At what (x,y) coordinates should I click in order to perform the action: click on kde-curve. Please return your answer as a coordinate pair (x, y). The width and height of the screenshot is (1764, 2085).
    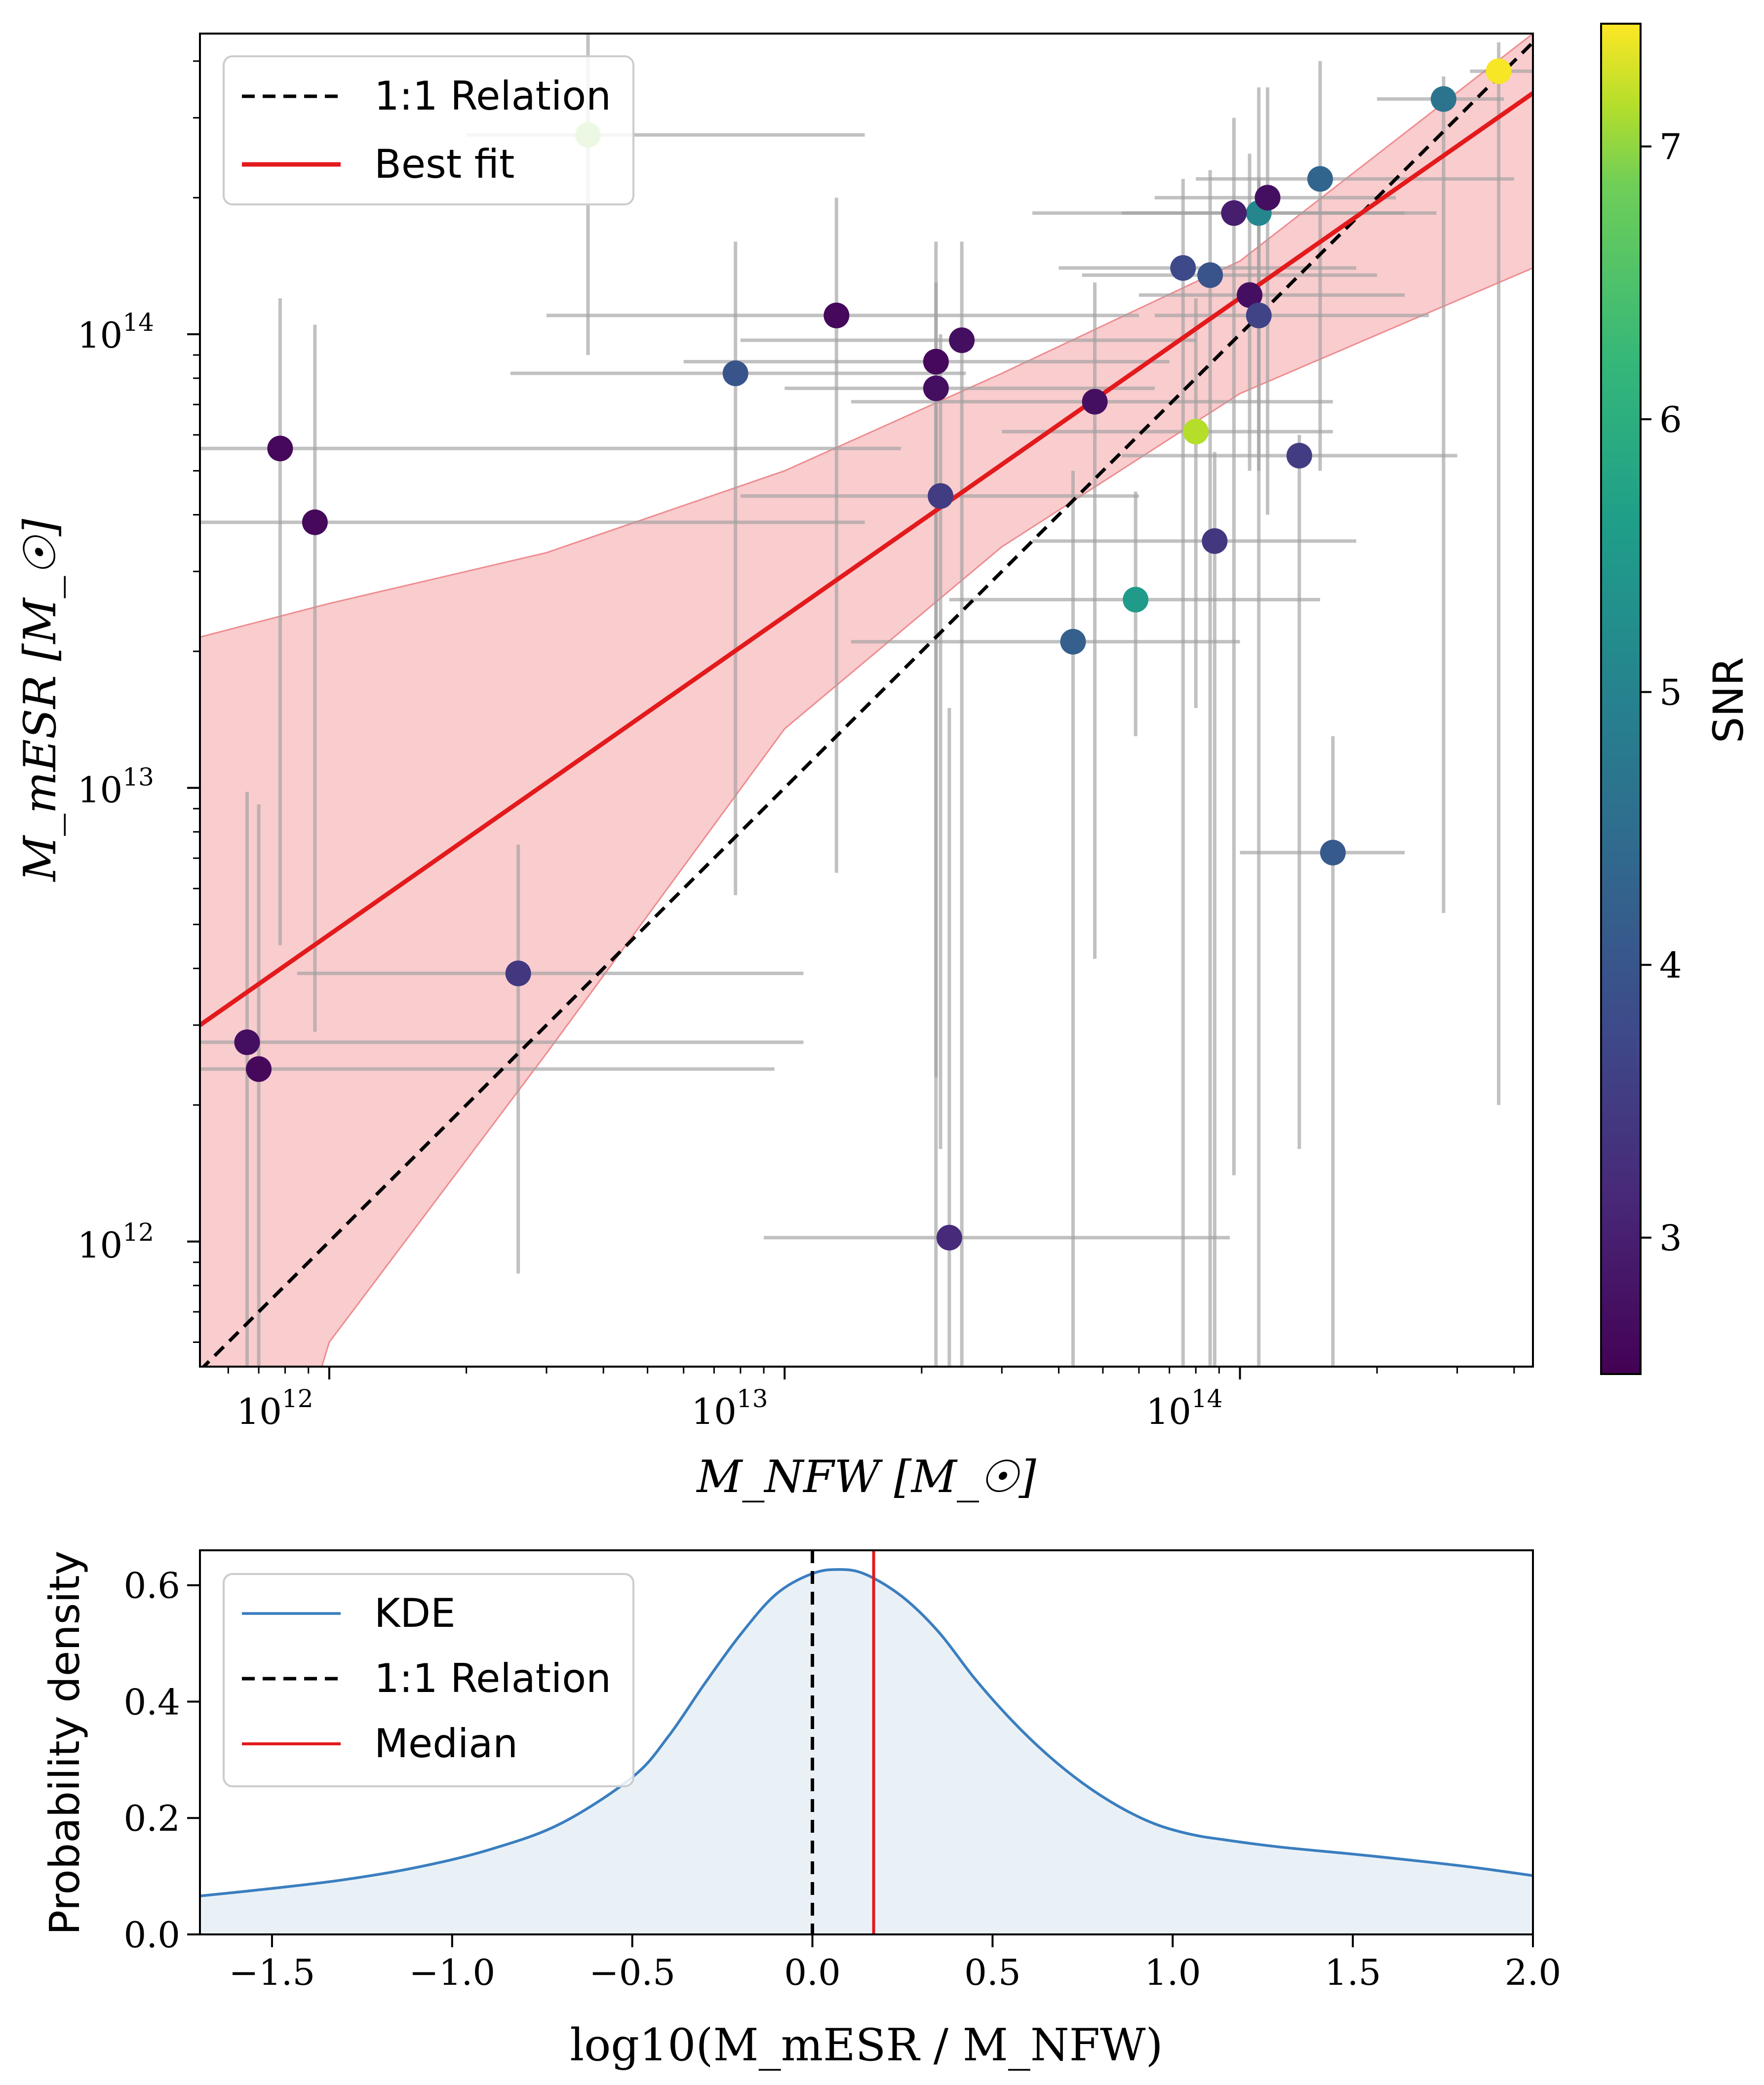
    Looking at the image, I should click on (866, 1732).